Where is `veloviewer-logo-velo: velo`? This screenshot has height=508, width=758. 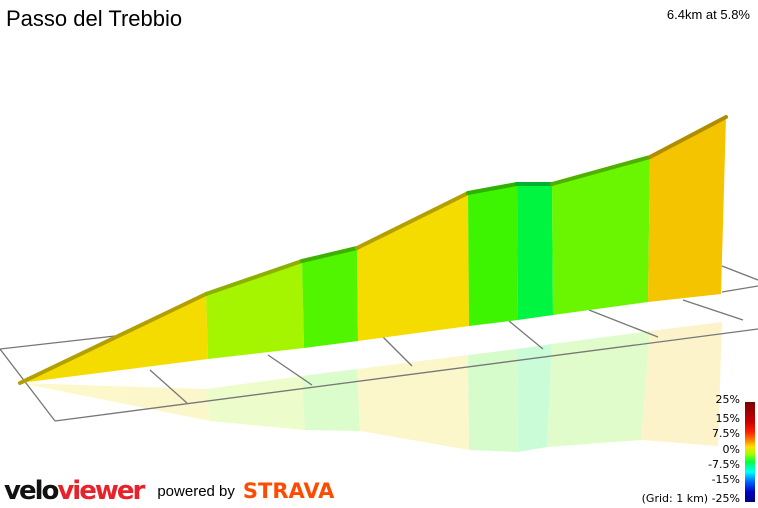
veloviewer-logo-velo: velo is located at coordinates (31, 491).